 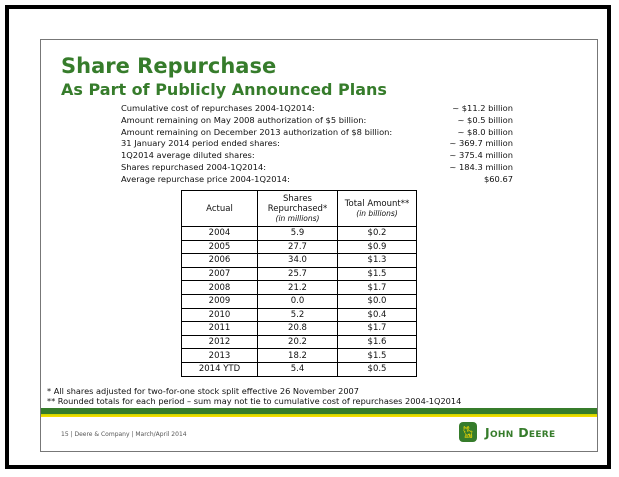 What do you see at coordinates (219, 233) in the screenshot?
I see `cell-year: 2004` at bounding box center [219, 233].